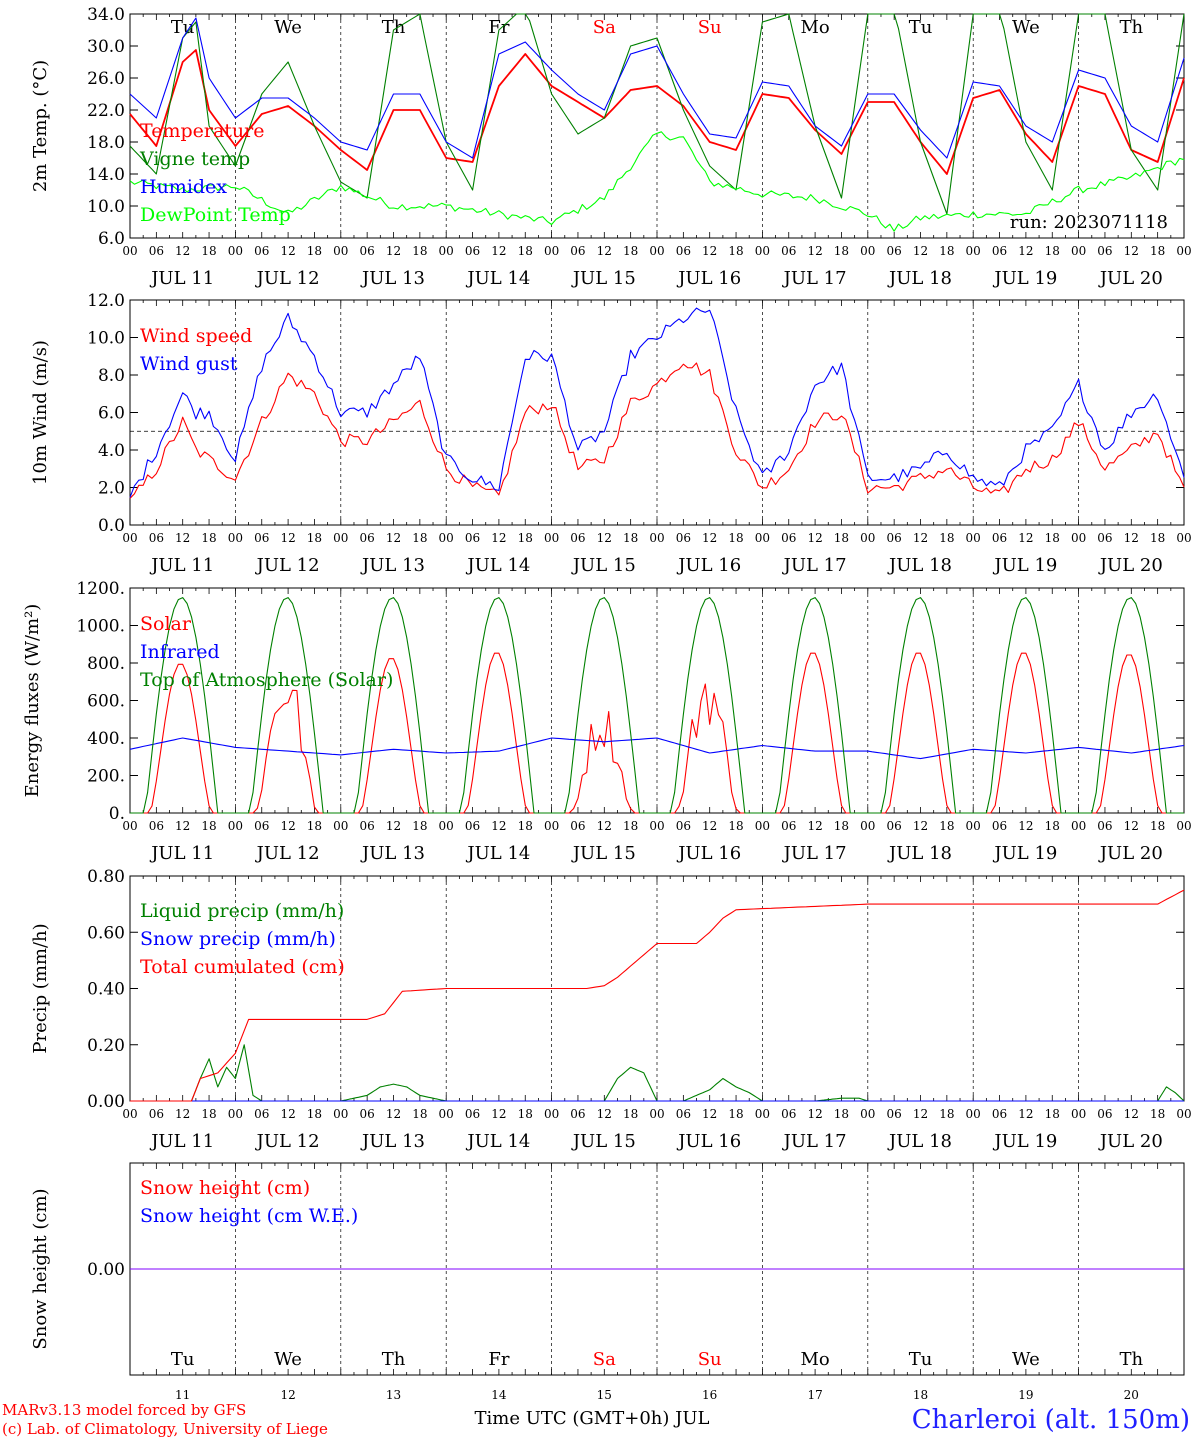 The height and width of the screenshot is (1440, 1194). Describe the element at coordinates (189, 364) in the screenshot. I see `legend-entry: Wind gust` at that location.